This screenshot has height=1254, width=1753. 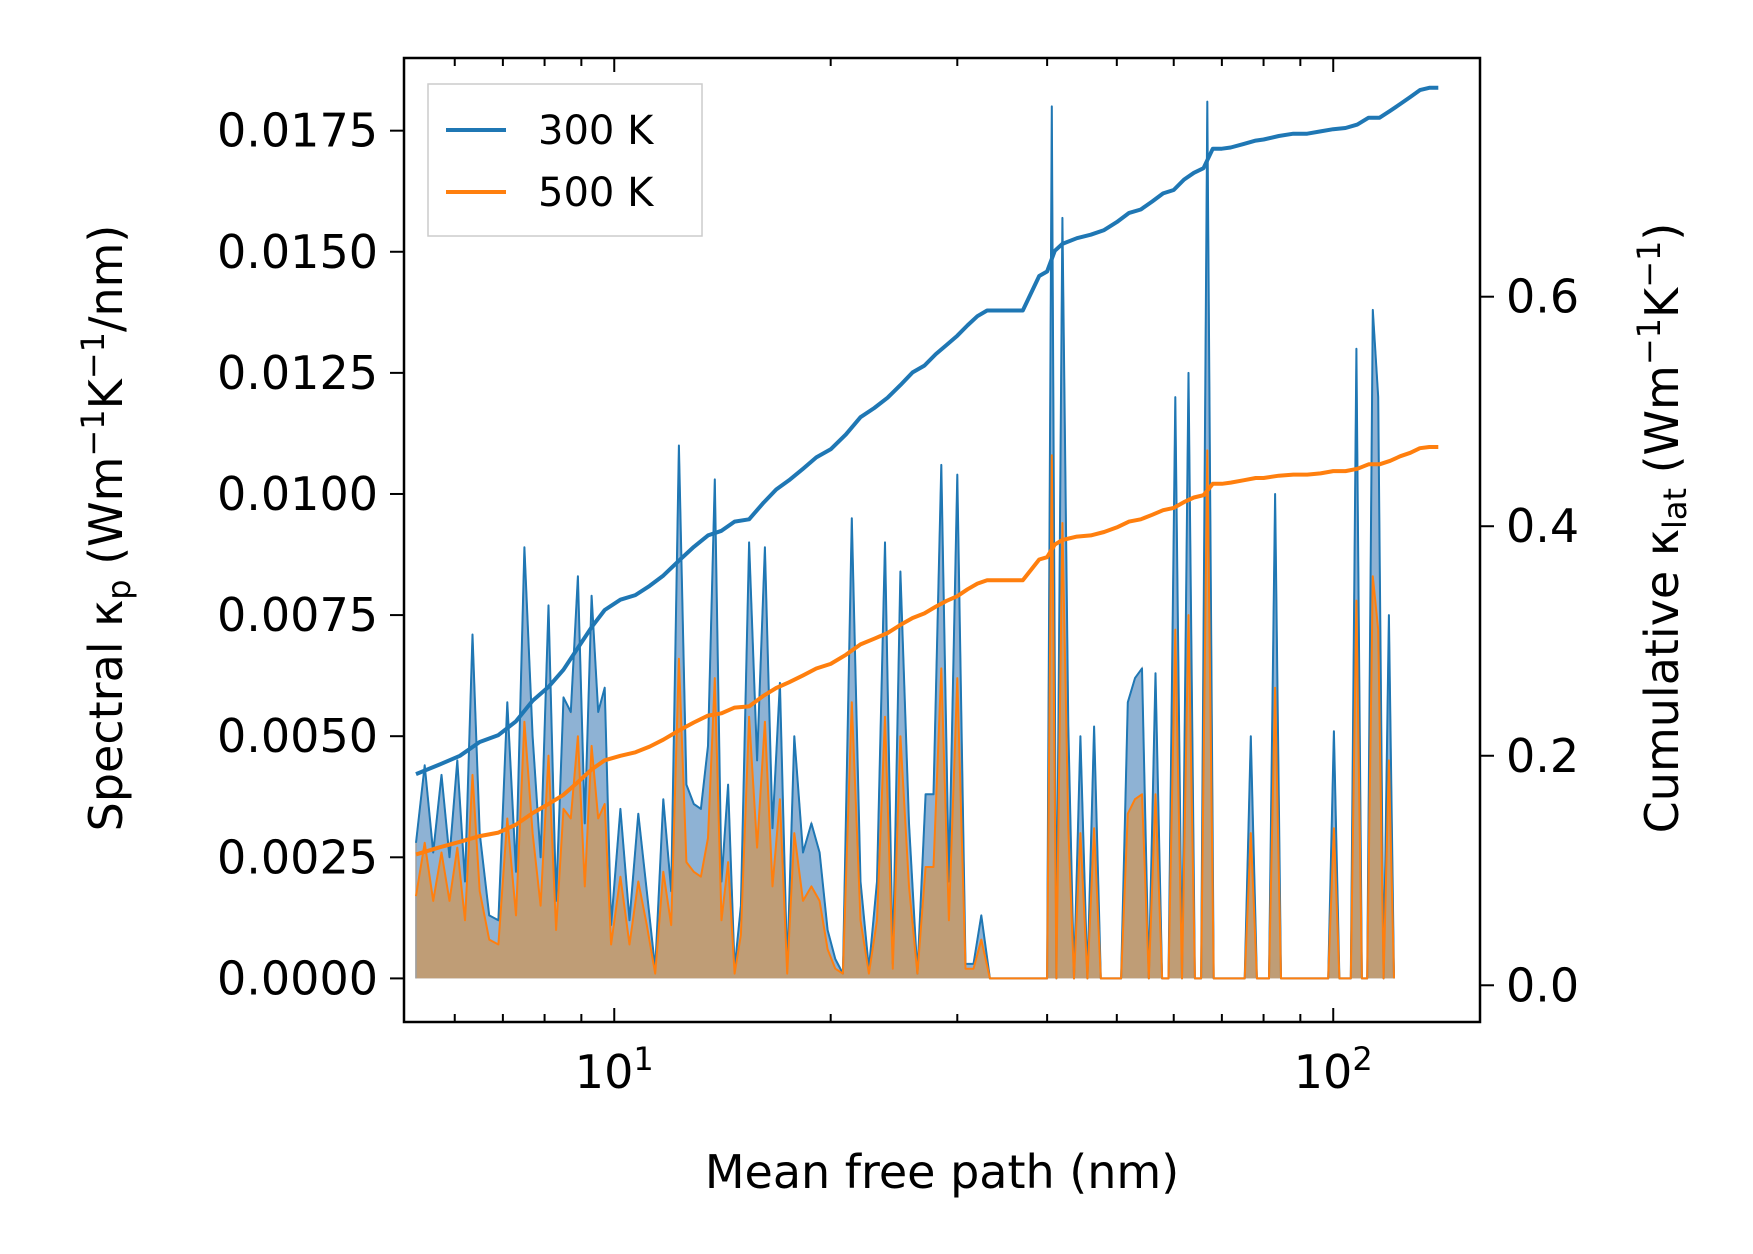 What do you see at coordinates (1542, 985) in the screenshot?
I see `y-right-tick-label: 0.0` at bounding box center [1542, 985].